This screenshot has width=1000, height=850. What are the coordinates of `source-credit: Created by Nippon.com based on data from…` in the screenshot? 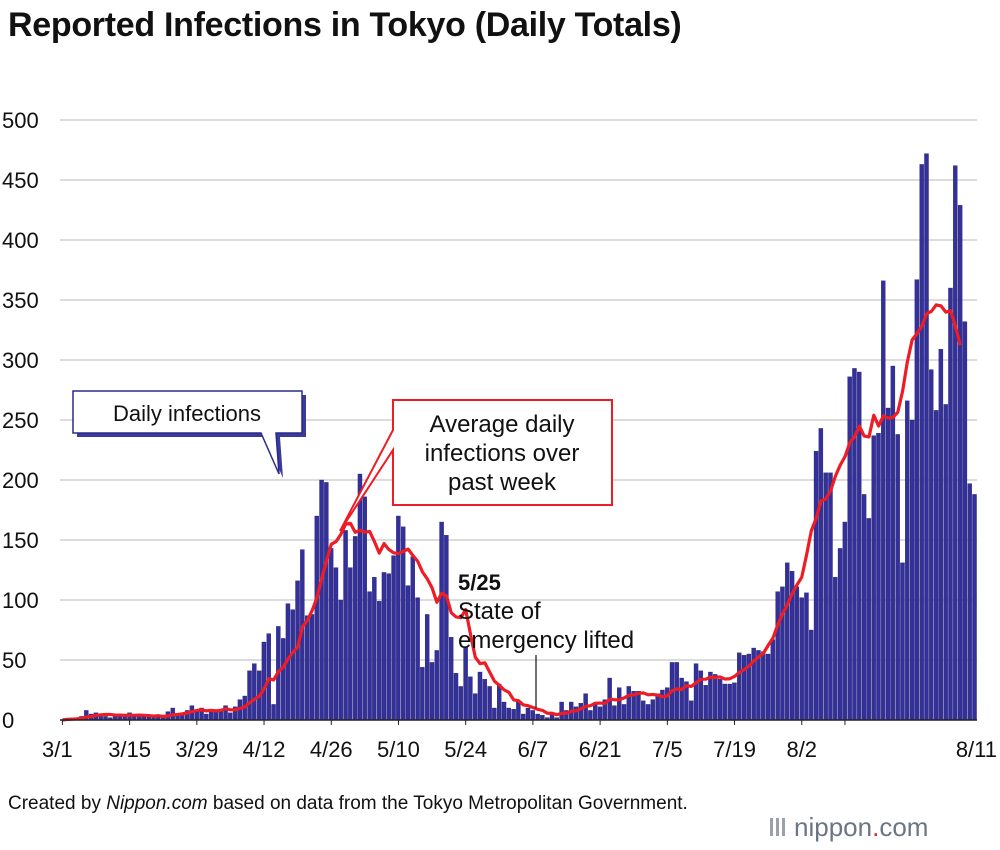 It's located at (388, 804).